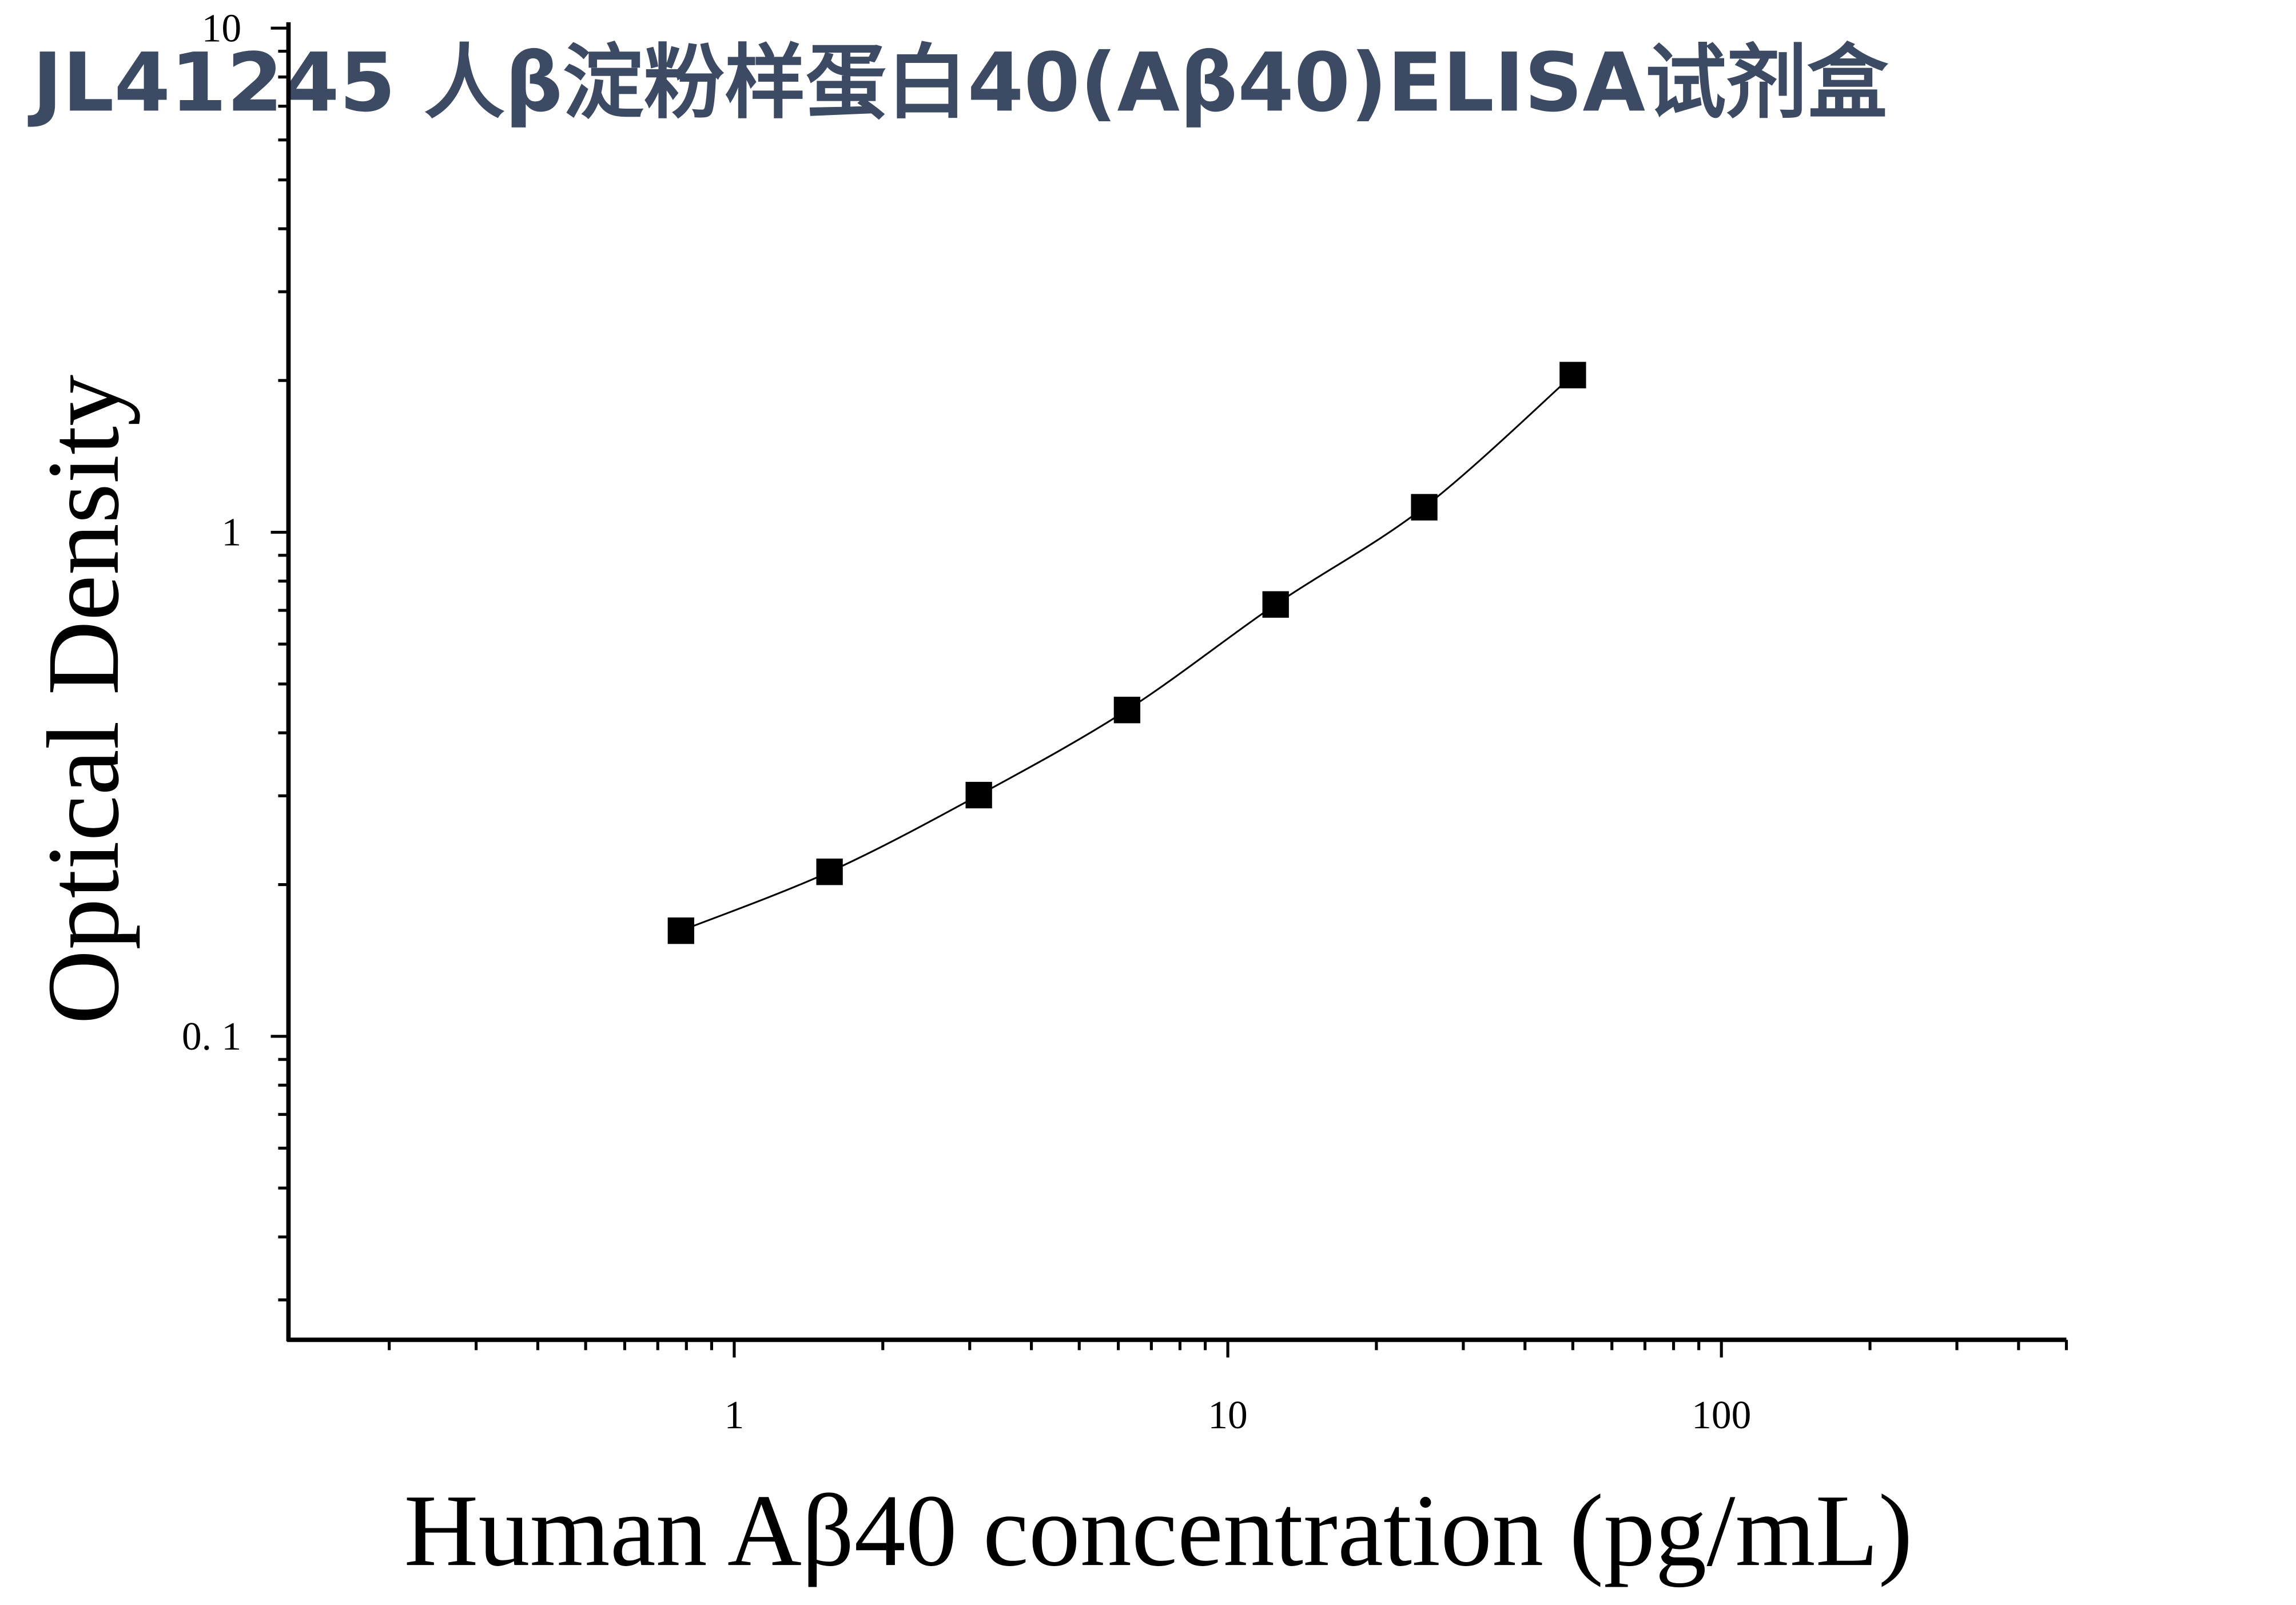 Image resolution: width=2296 pixels, height=1605 pixels. I want to click on y-tick-label: 1, so click(231, 533).